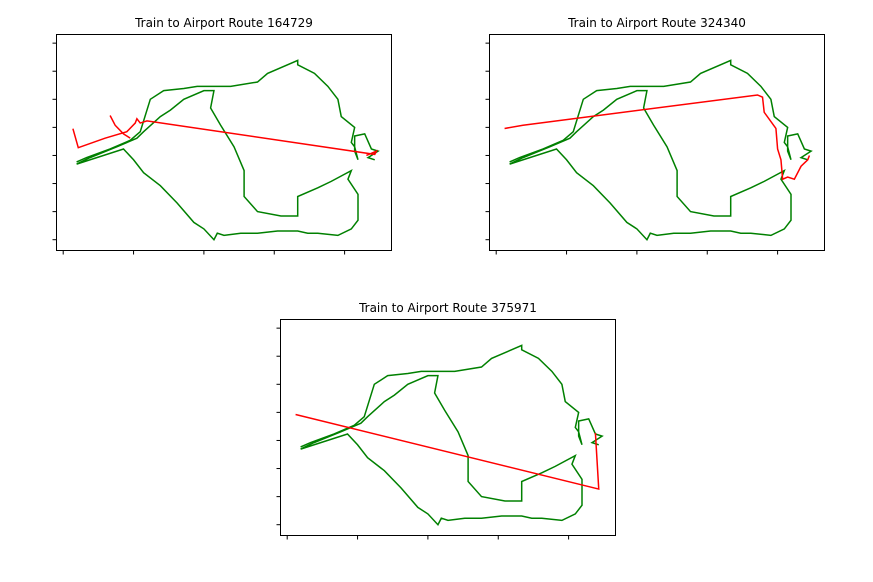 The width and height of the screenshot is (873, 582). Describe the element at coordinates (656, 23) in the screenshot. I see `chart-title: Train to Airport Route 324340` at that location.